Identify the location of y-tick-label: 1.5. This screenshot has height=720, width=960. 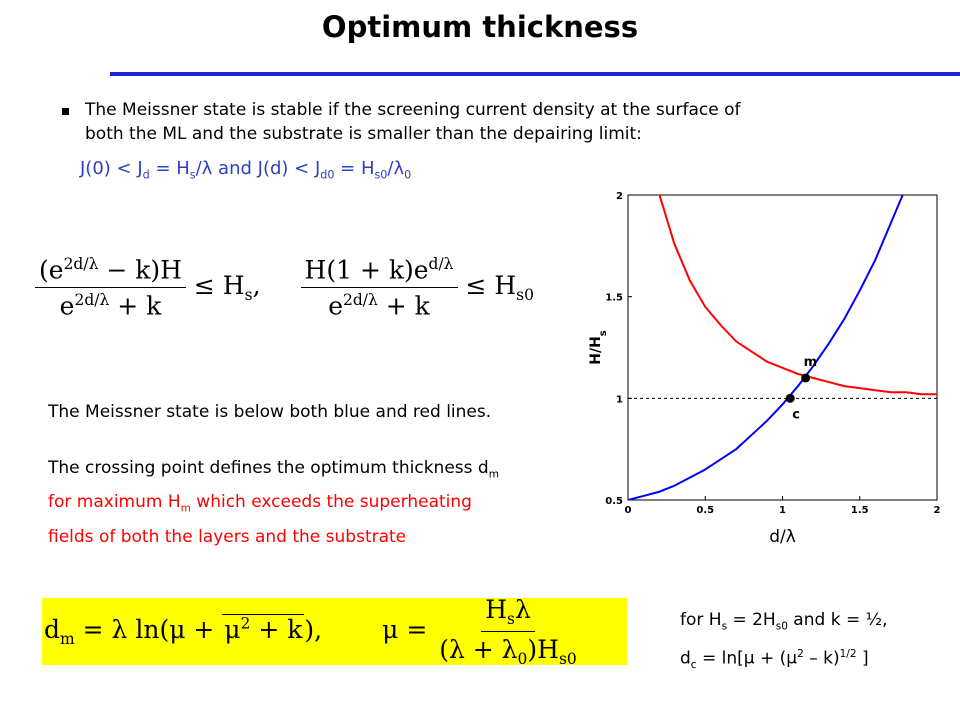
(614, 298).